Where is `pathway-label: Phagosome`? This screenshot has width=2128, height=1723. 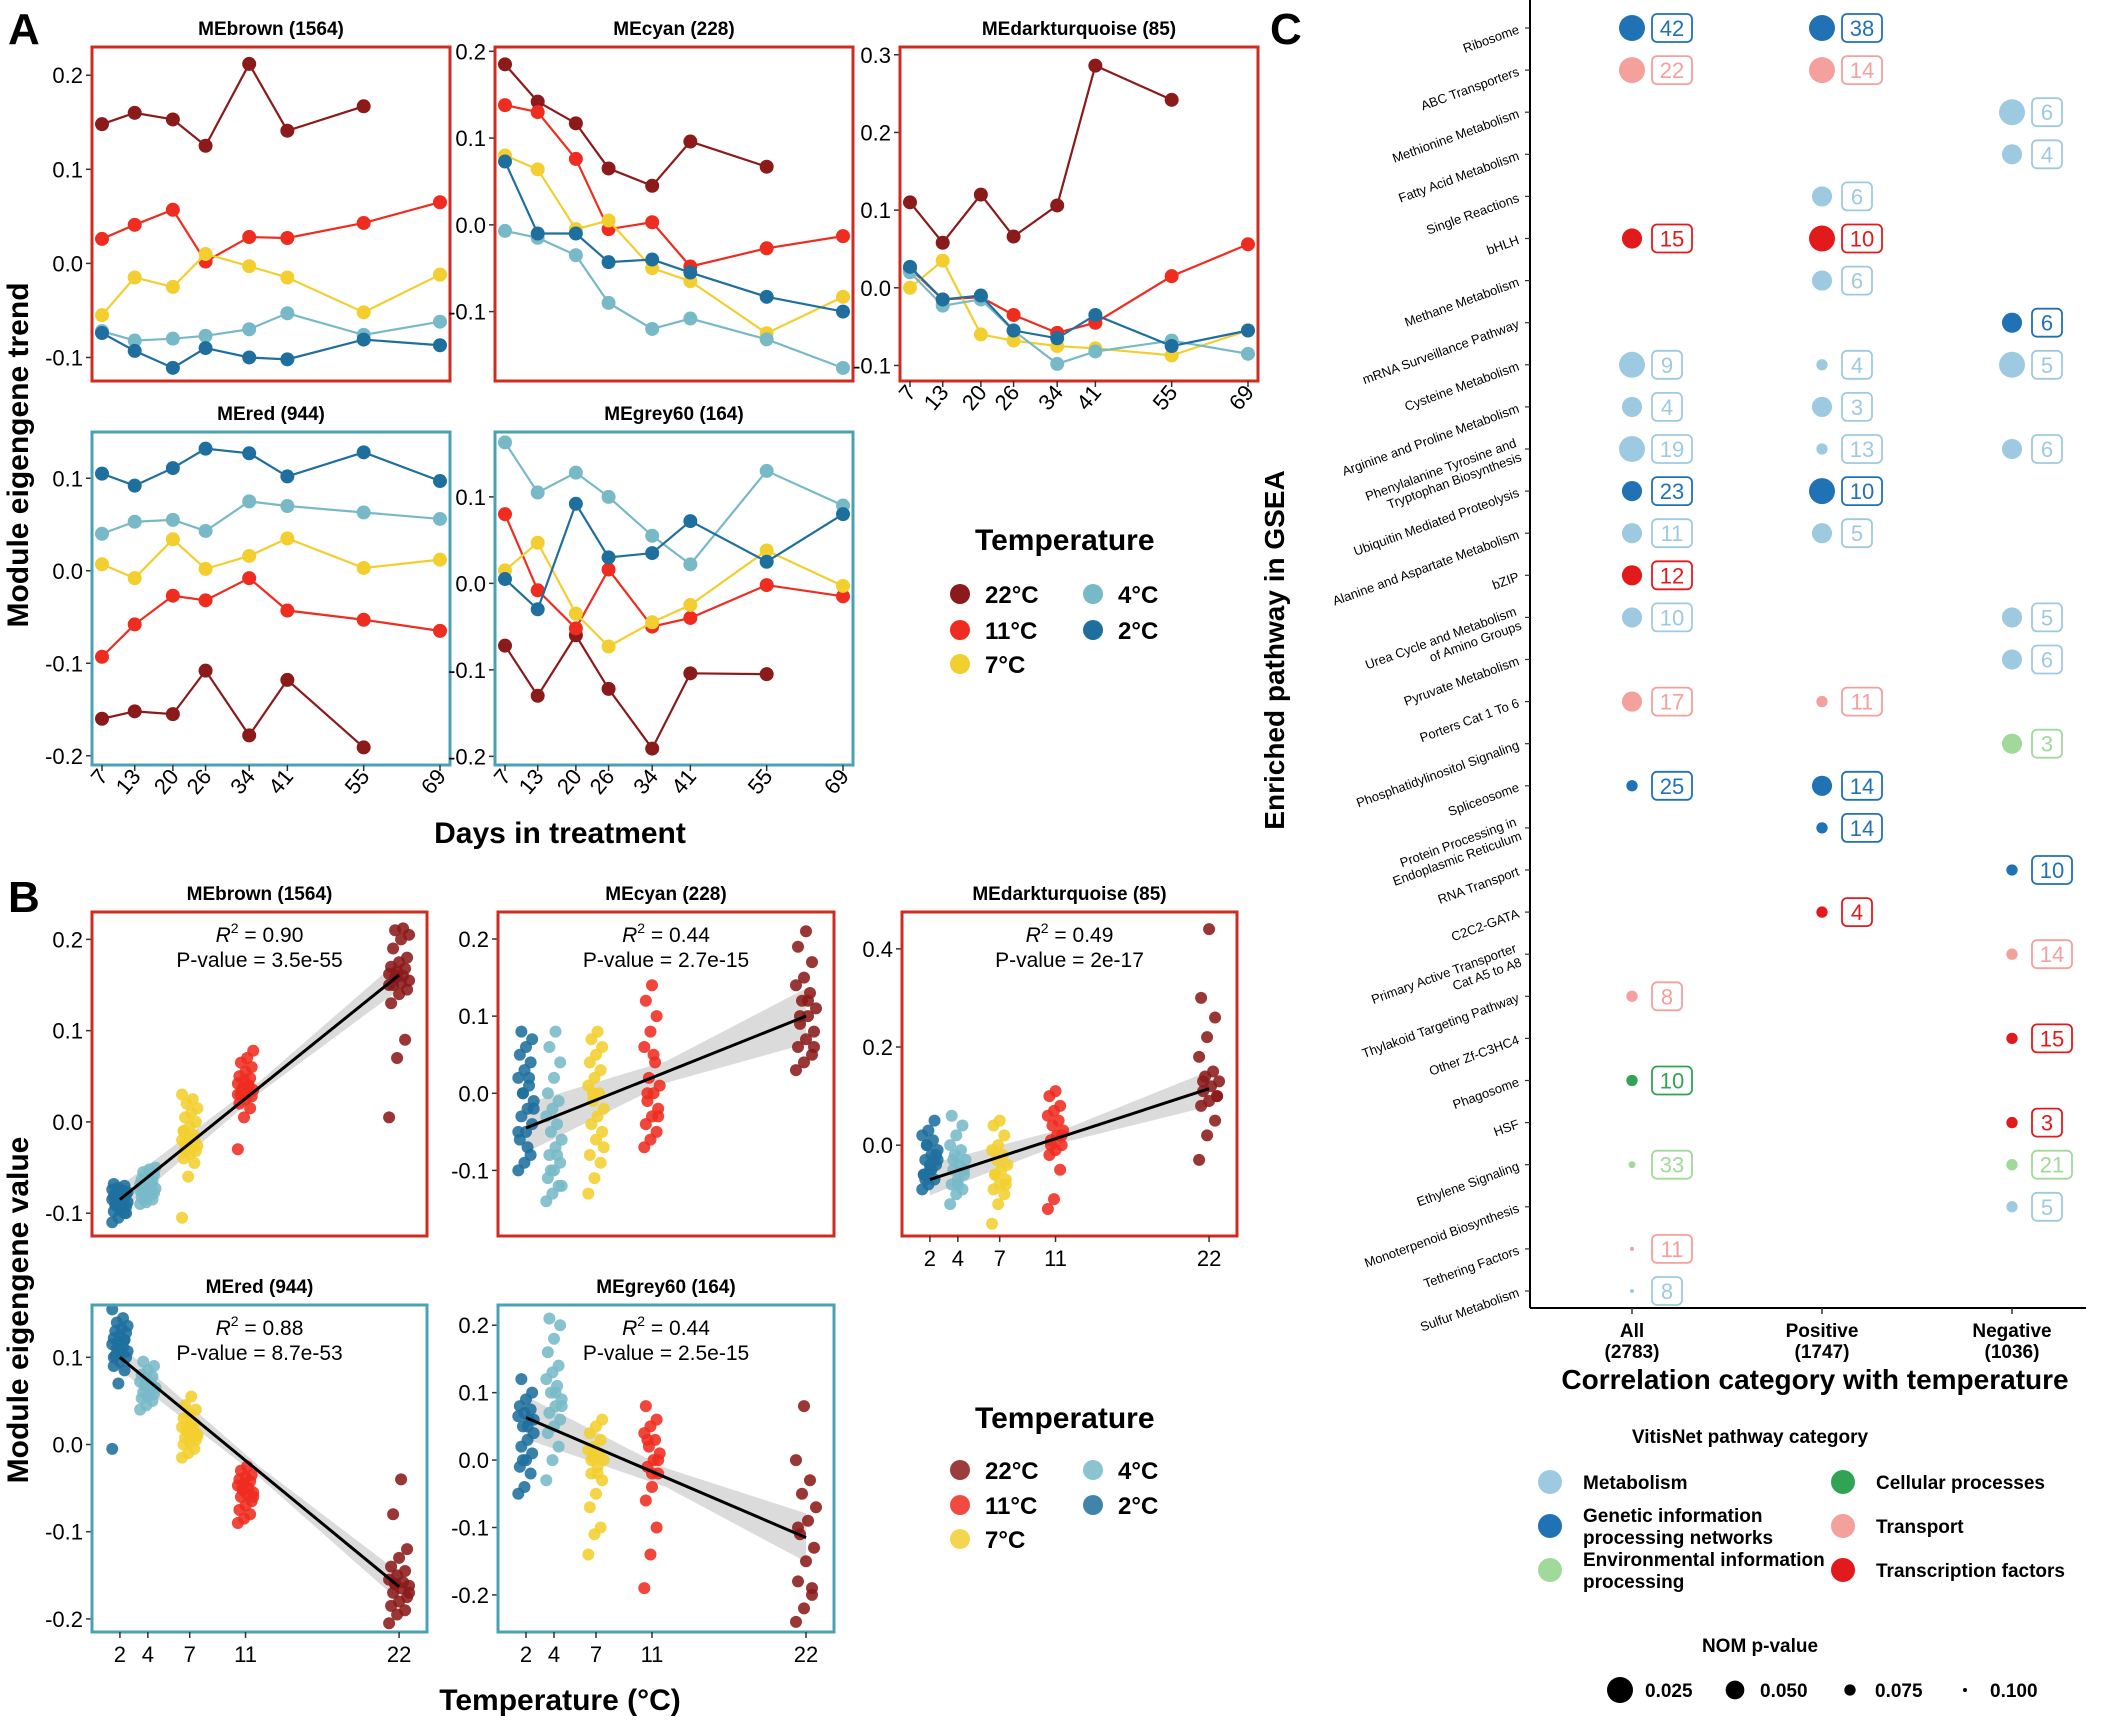 pathway-label: Phagosome is located at coordinates (1486, 1093).